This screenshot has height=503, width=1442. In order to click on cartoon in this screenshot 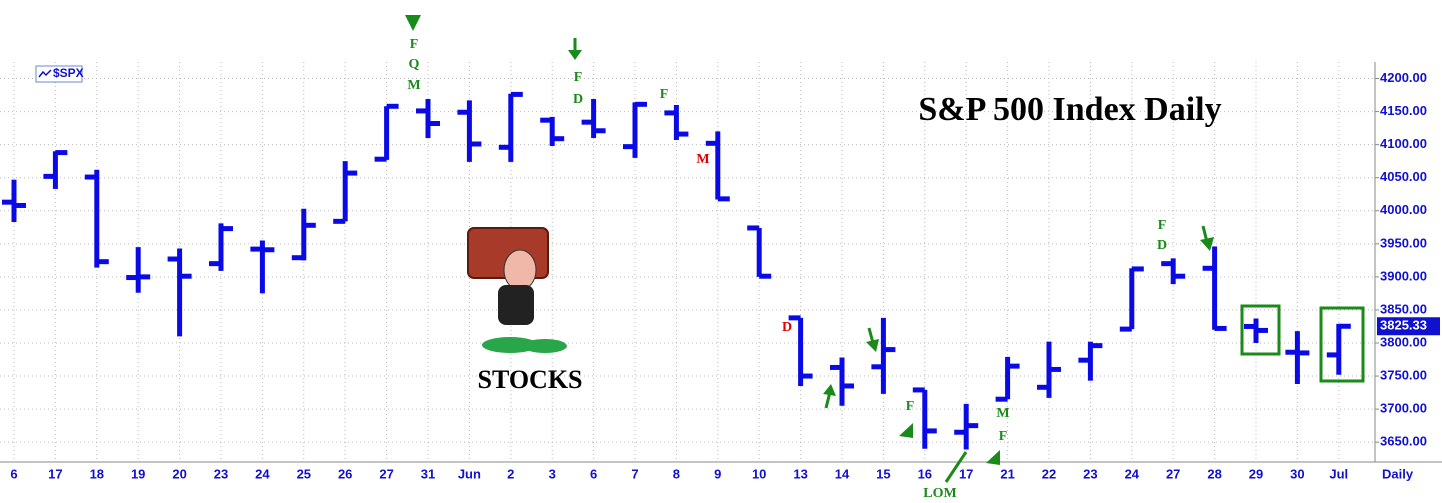, I will do `click(517, 290)`.